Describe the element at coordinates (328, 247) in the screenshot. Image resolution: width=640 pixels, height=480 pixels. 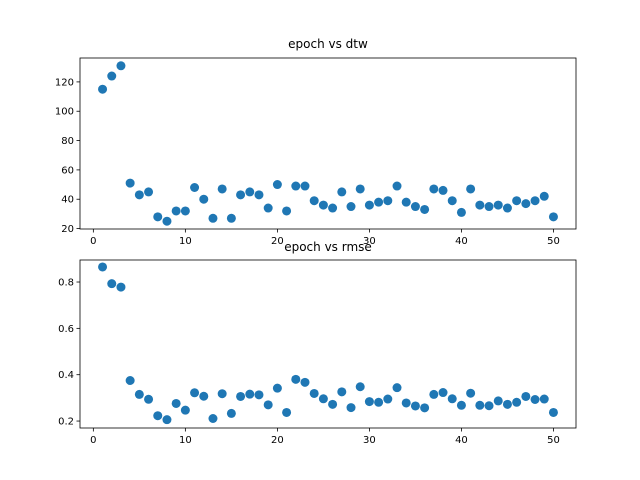
I see `chart-1-title: epoch vs rmse` at that location.